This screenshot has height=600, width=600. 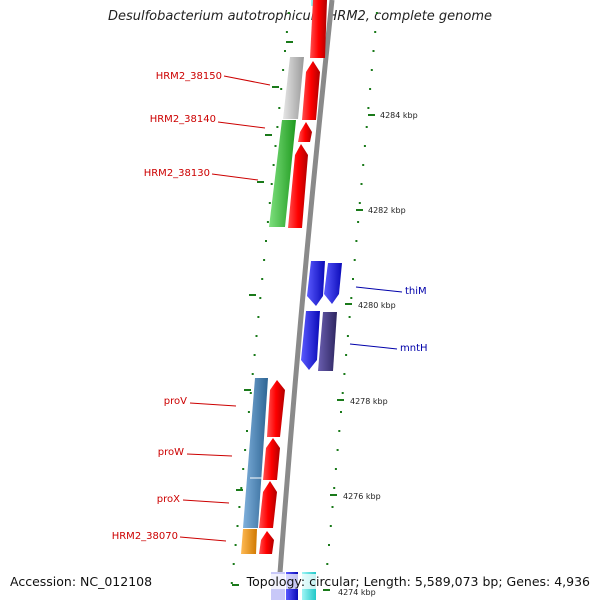 What do you see at coordinates (369, 401) in the screenshot?
I see `tick-label-4278: 4278 kbp` at bounding box center [369, 401].